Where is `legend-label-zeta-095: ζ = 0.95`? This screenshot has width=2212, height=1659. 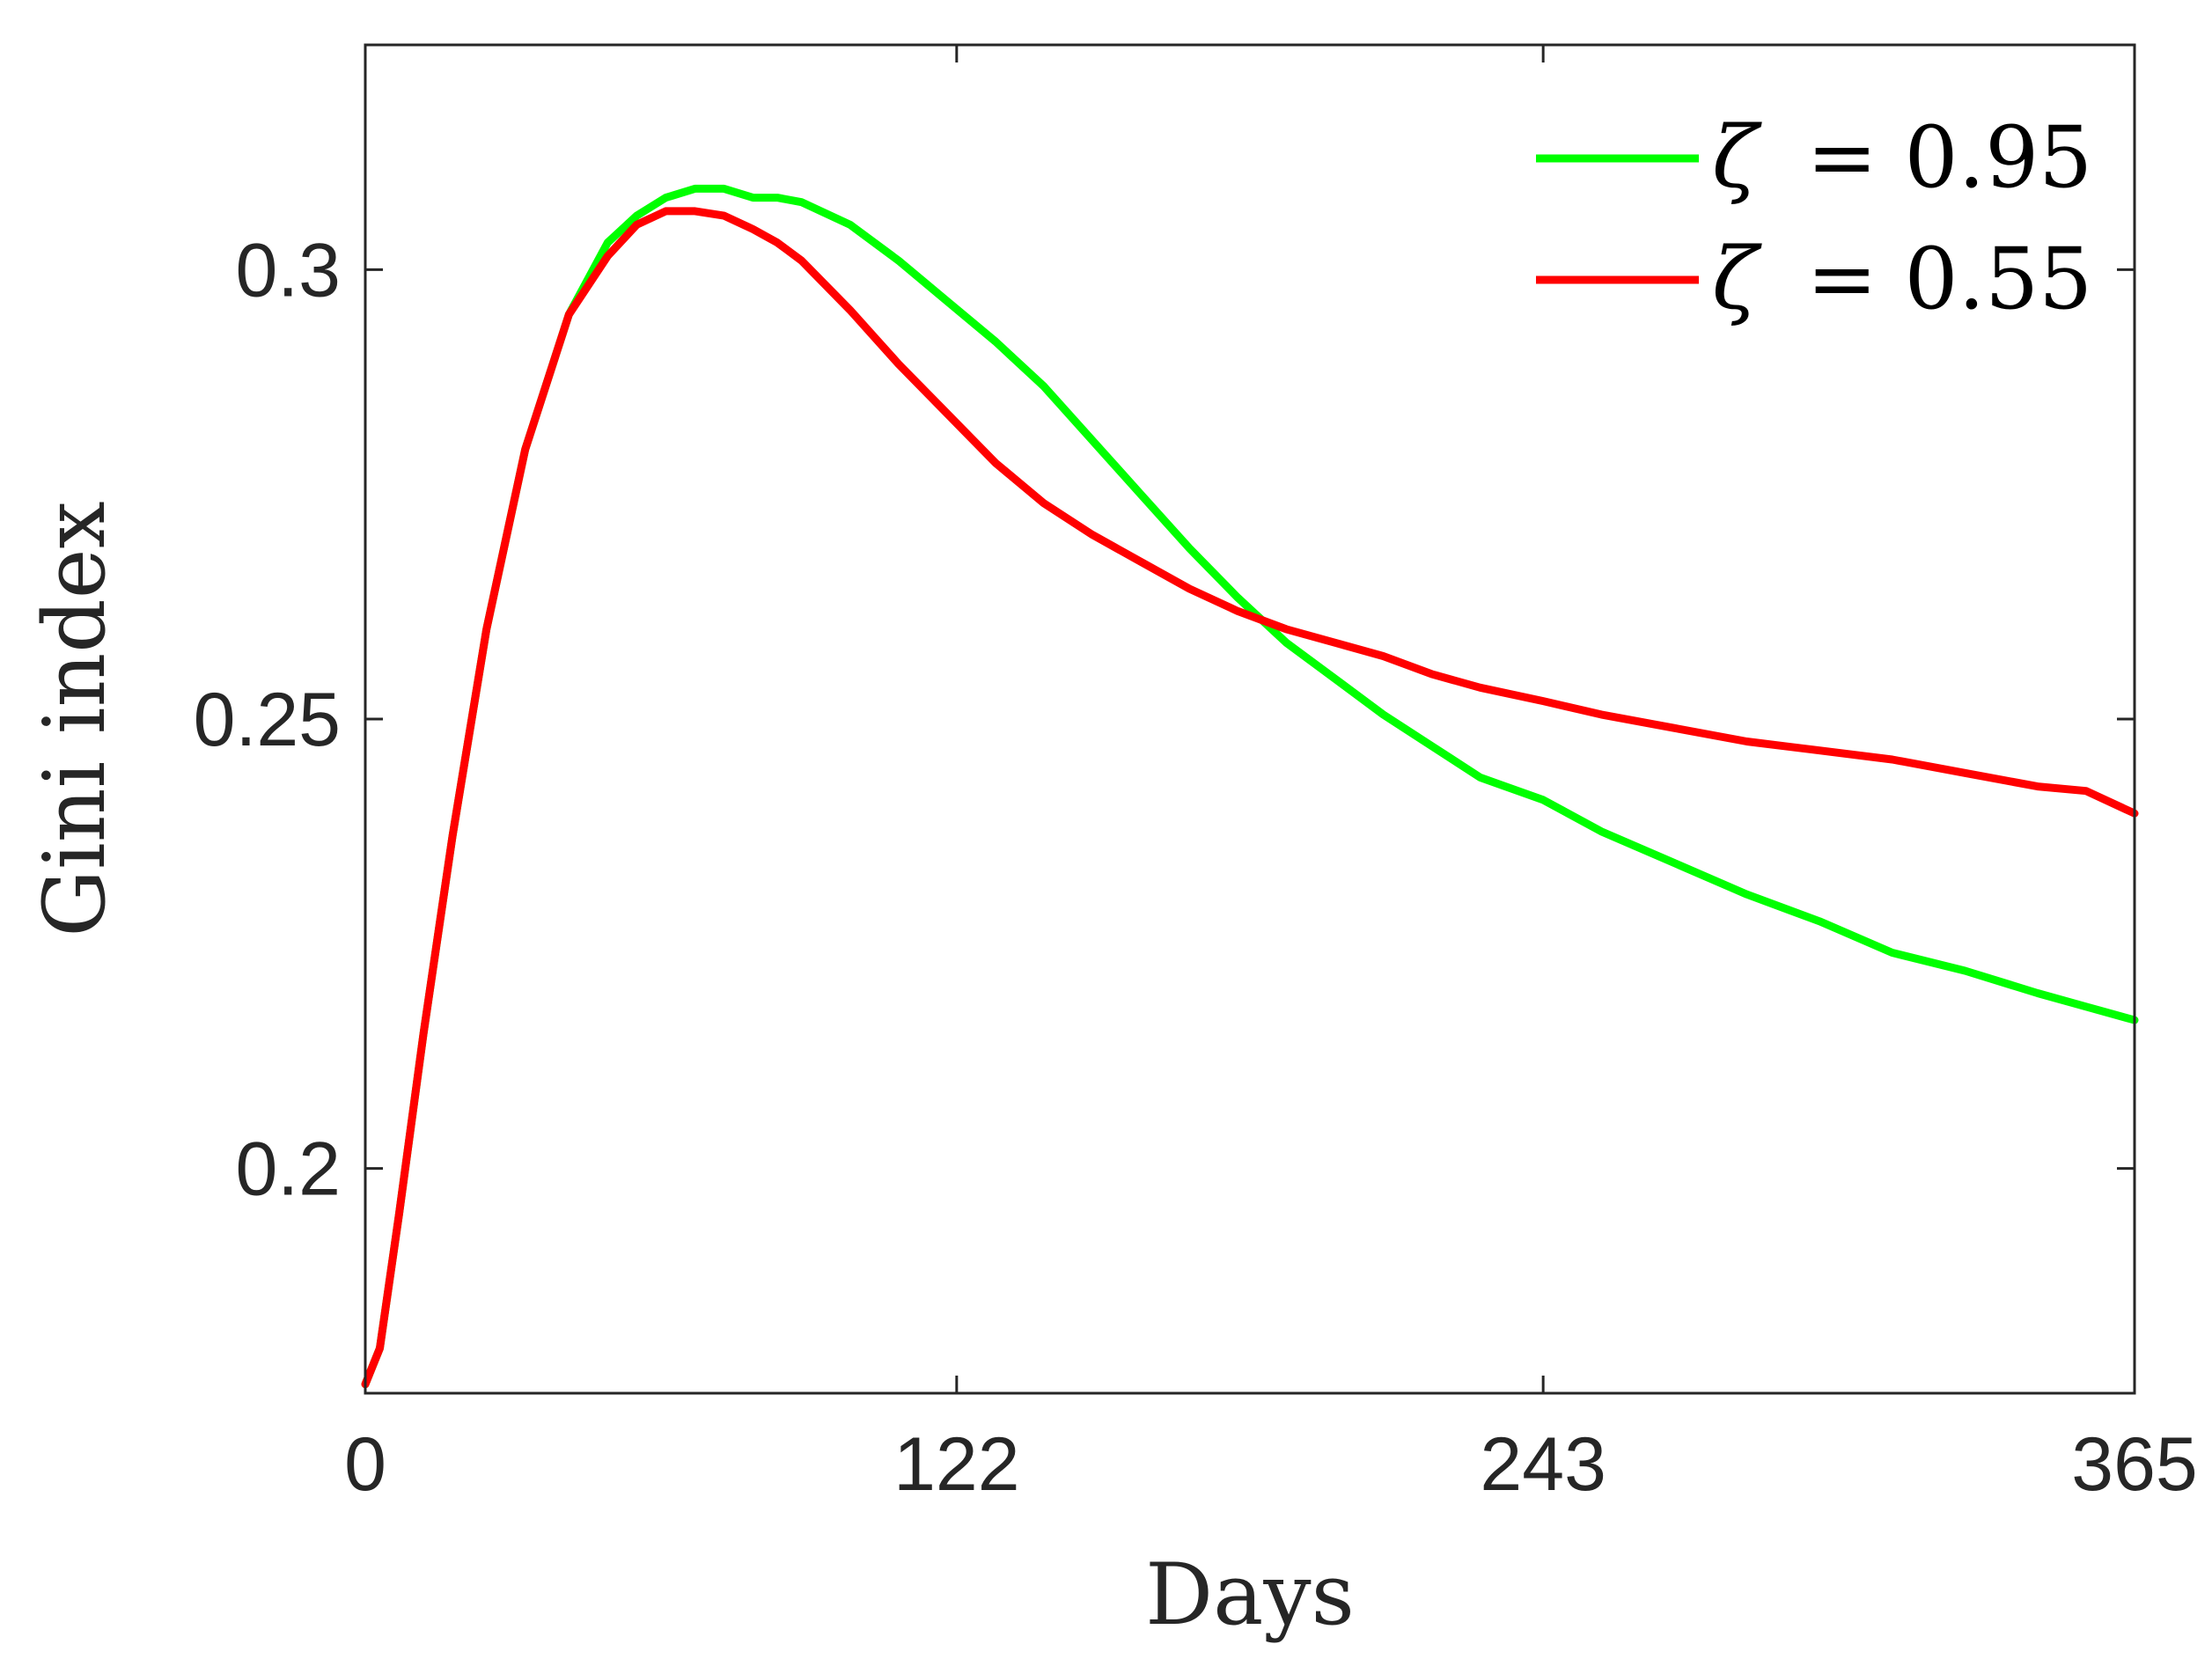 legend-label-zeta-095: ζ = 0.95 is located at coordinates (1902, 158).